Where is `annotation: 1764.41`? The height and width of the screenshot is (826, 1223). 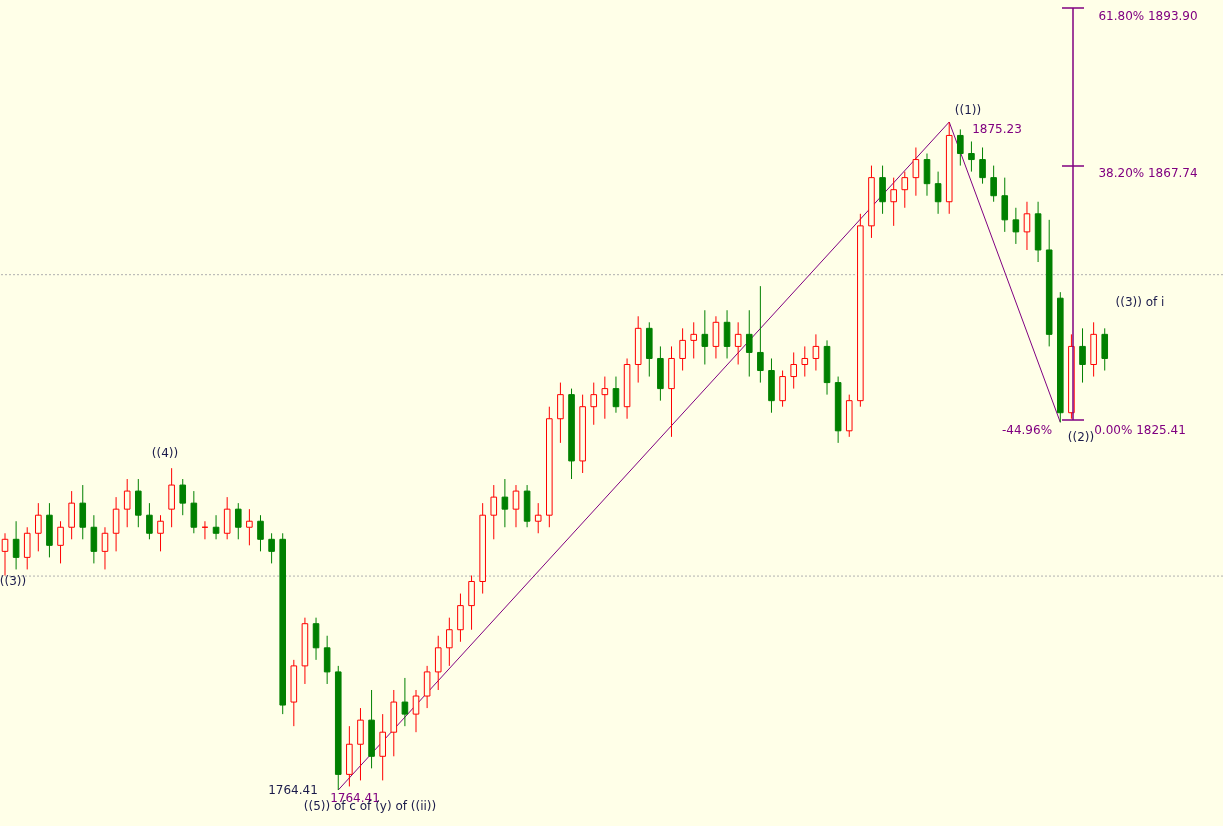
annotation: 1764.41 is located at coordinates (293, 790).